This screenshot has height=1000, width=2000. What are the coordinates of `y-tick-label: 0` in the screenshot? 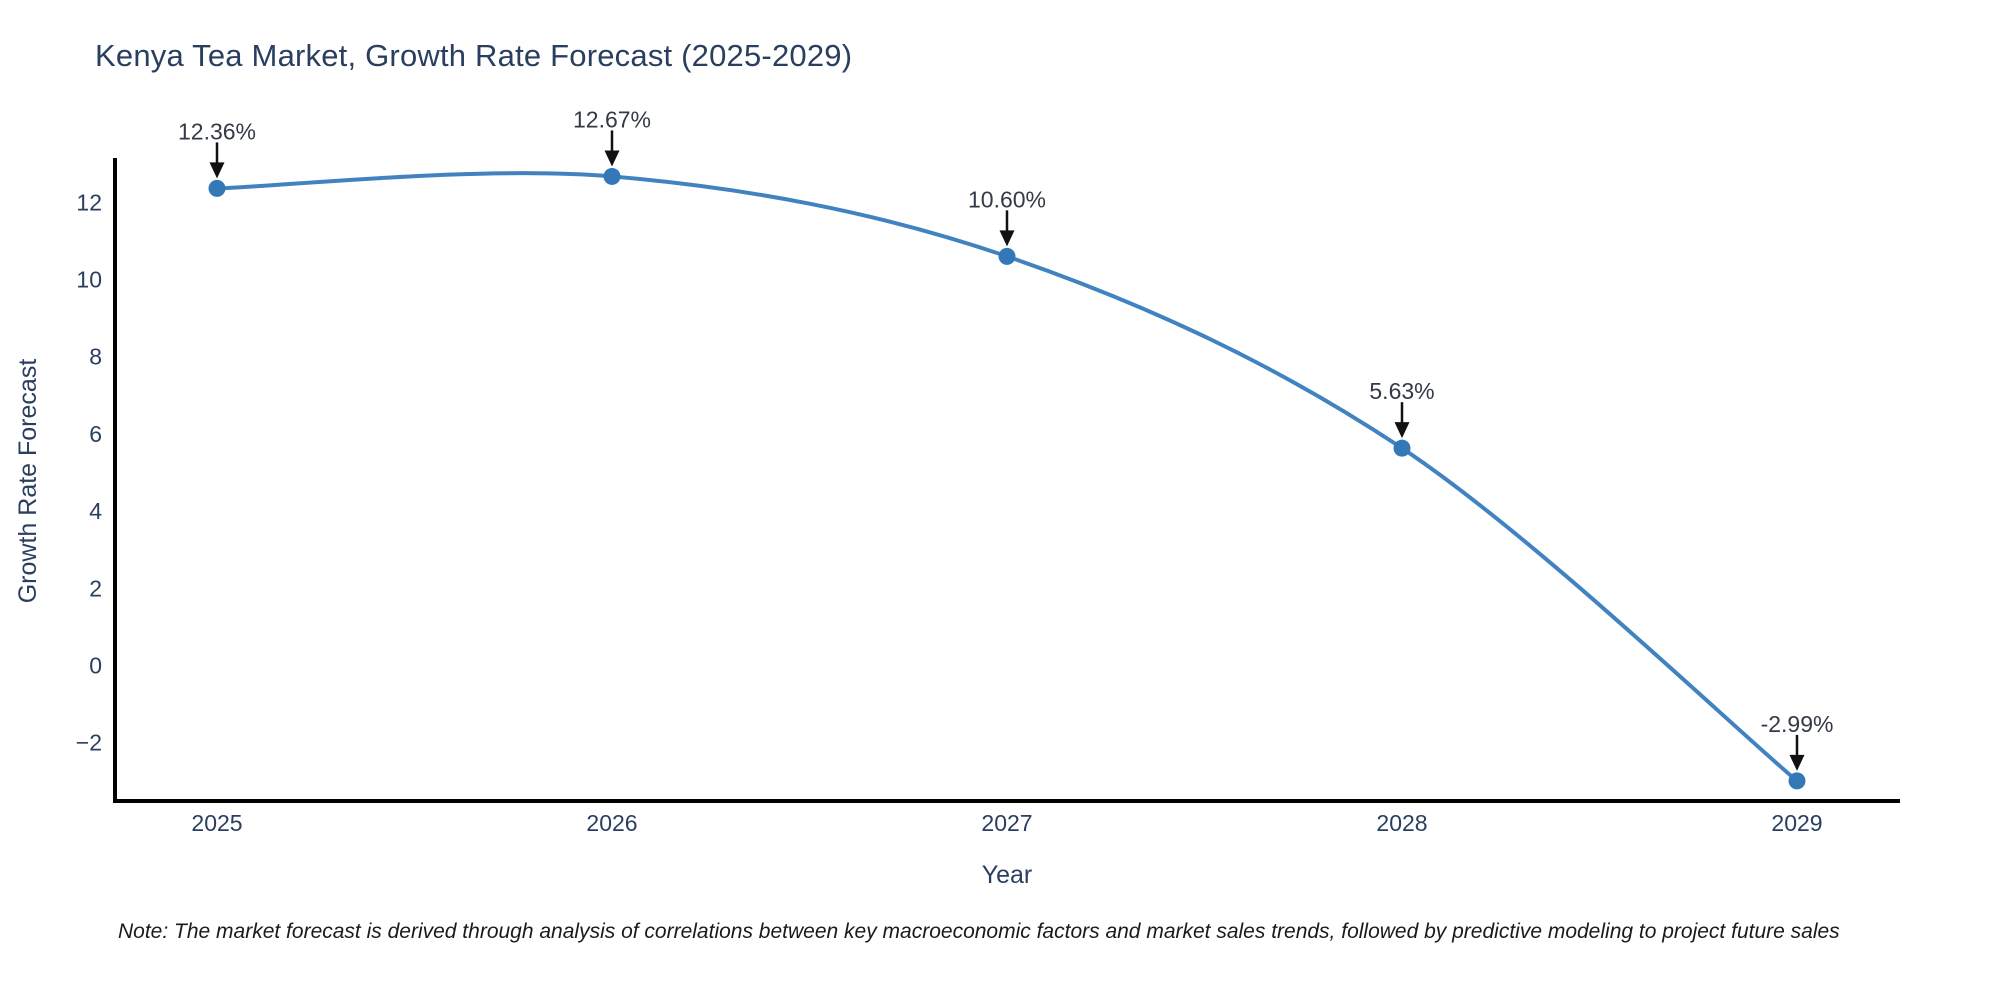 It's located at (95, 666).